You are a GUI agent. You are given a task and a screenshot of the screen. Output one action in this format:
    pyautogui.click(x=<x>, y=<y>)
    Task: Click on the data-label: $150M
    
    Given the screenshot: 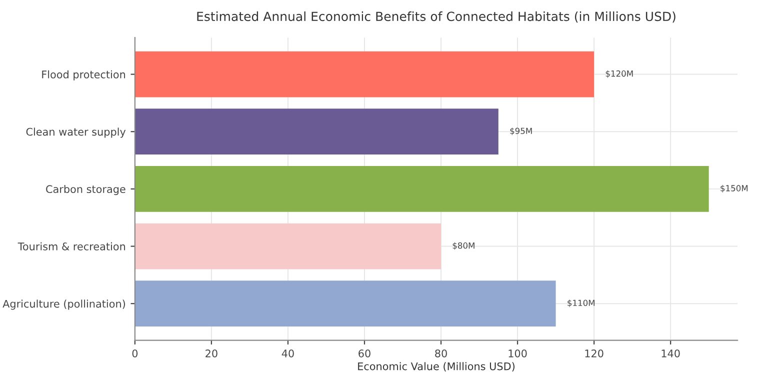 What is the action you would take?
    pyautogui.click(x=734, y=188)
    